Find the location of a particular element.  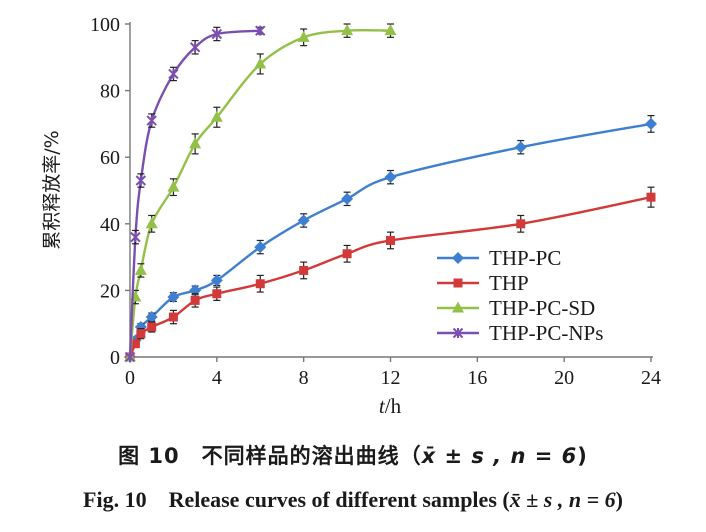

series-line is located at coordinates (194, 193).